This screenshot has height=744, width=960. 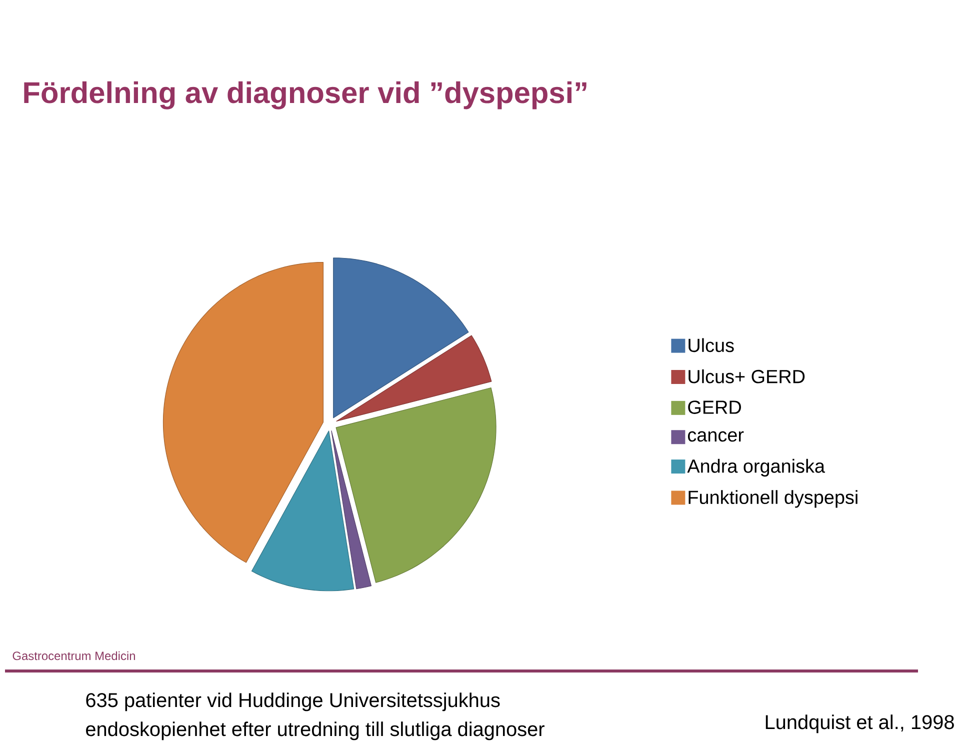 What do you see at coordinates (305, 95) in the screenshot?
I see `chart-title: Fördelning av diagnoser vid ”dyspepsi”` at bounding box center [305, 95].